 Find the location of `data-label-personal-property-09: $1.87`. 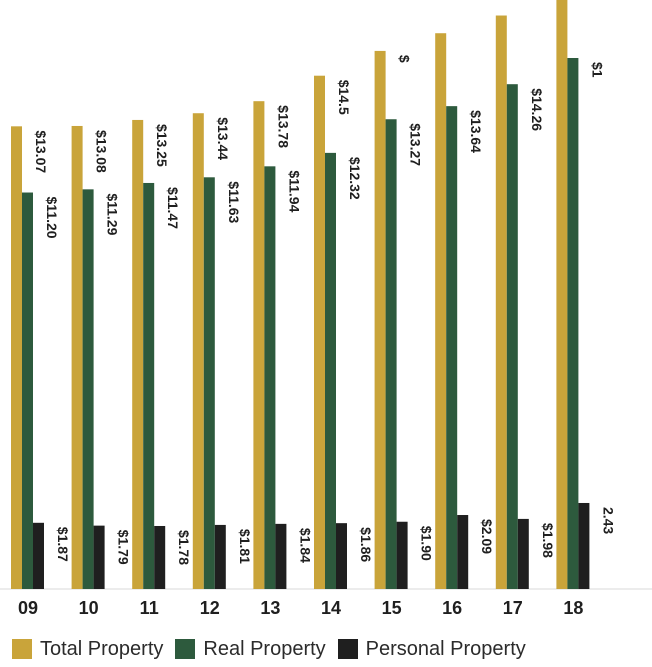

data-label-personal-property-09: $1.87 is located at coordinates (63, 544).